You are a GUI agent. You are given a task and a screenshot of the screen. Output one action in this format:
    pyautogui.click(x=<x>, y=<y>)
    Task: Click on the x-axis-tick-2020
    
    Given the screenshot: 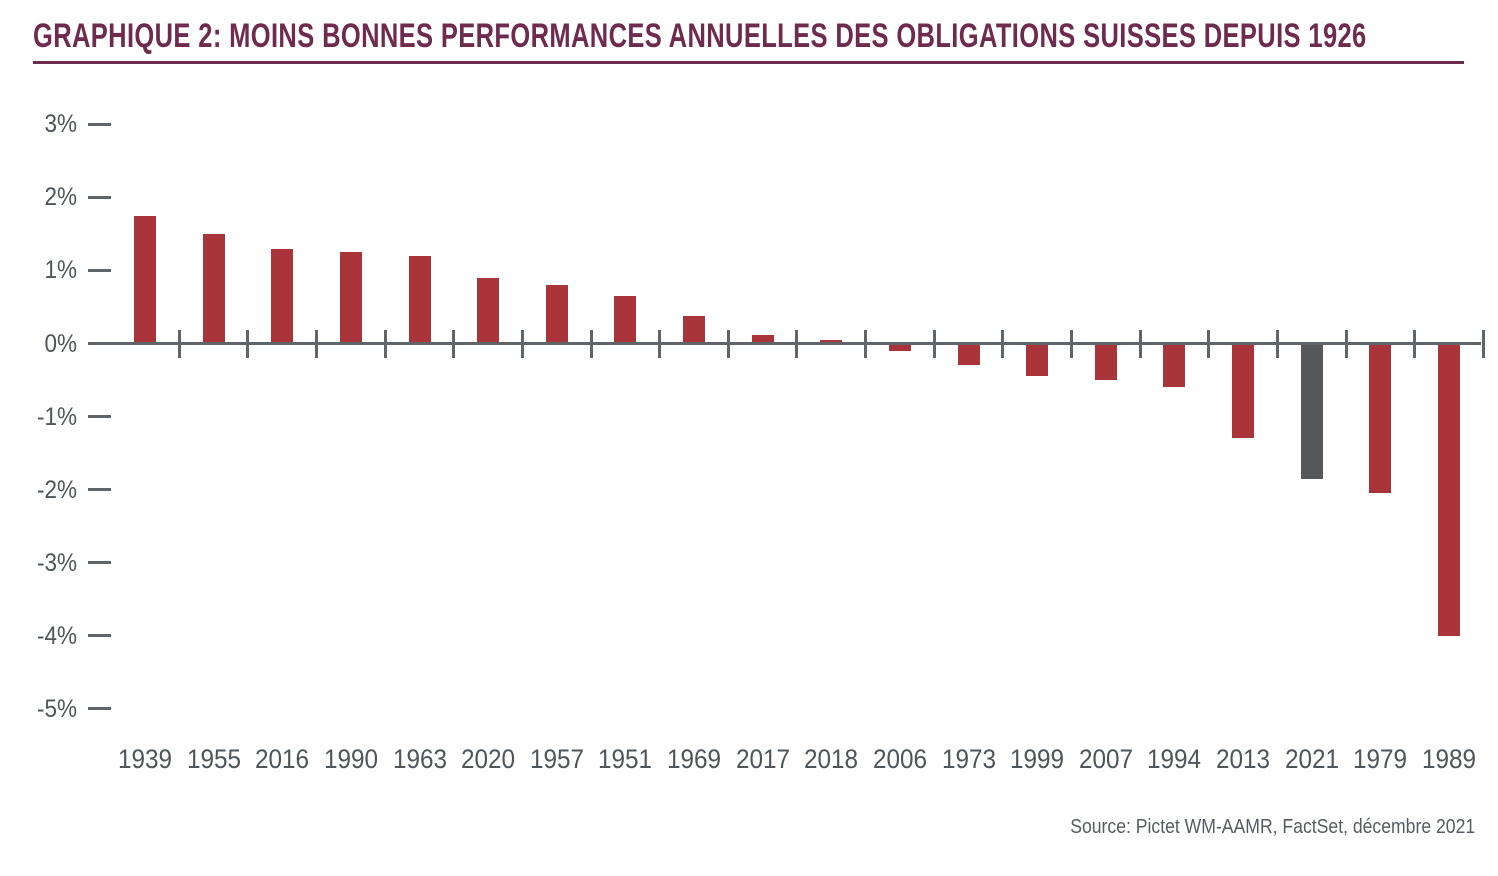 What is the action you would take?
    pyautogui.click(x=522, y=343)
    